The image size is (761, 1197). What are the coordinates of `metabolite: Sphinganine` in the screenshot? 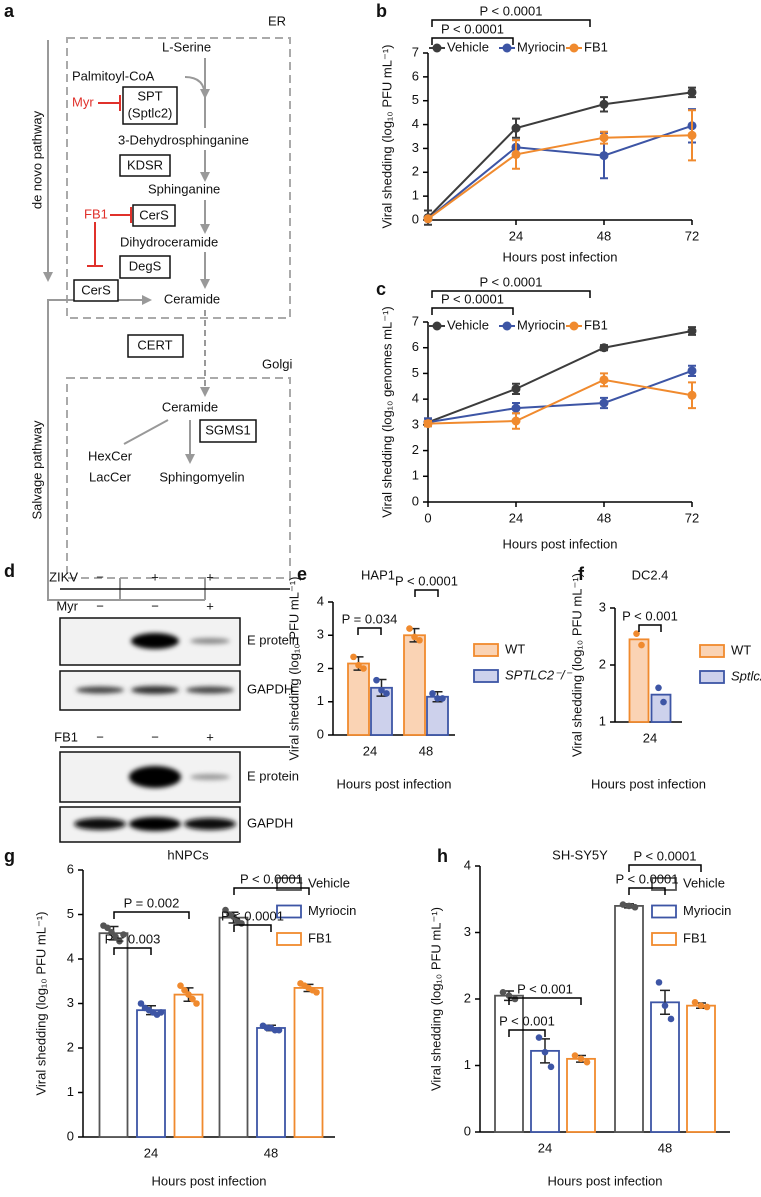 It's located at (184, 188).